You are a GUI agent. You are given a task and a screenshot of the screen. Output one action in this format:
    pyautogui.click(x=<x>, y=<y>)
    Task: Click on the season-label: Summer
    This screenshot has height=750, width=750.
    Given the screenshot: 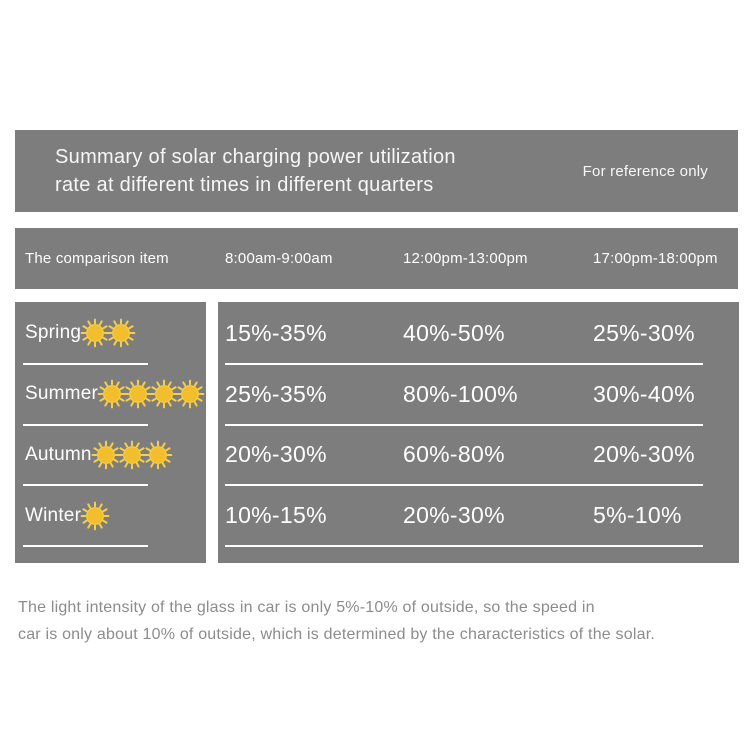 What is the action you would take?
    pyautogui.click(x=61, y=394)
    